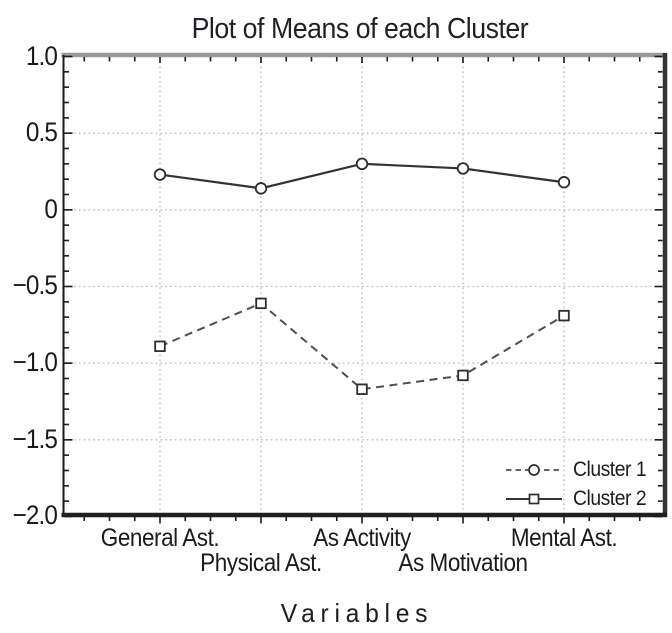 This screenshot has width=672, height=633. I want to click on chart-title: Plot of Means of each Cluster, so click(360, 29).